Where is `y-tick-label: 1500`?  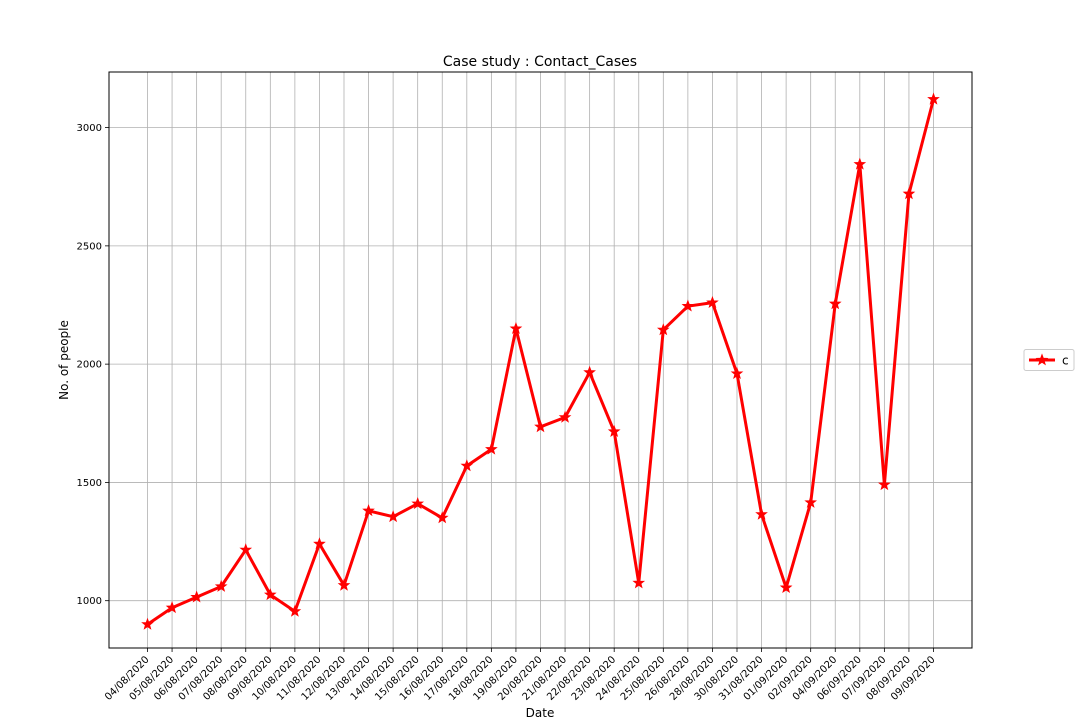
y-tick-label: 1500 is located at coordinates (89, 483).